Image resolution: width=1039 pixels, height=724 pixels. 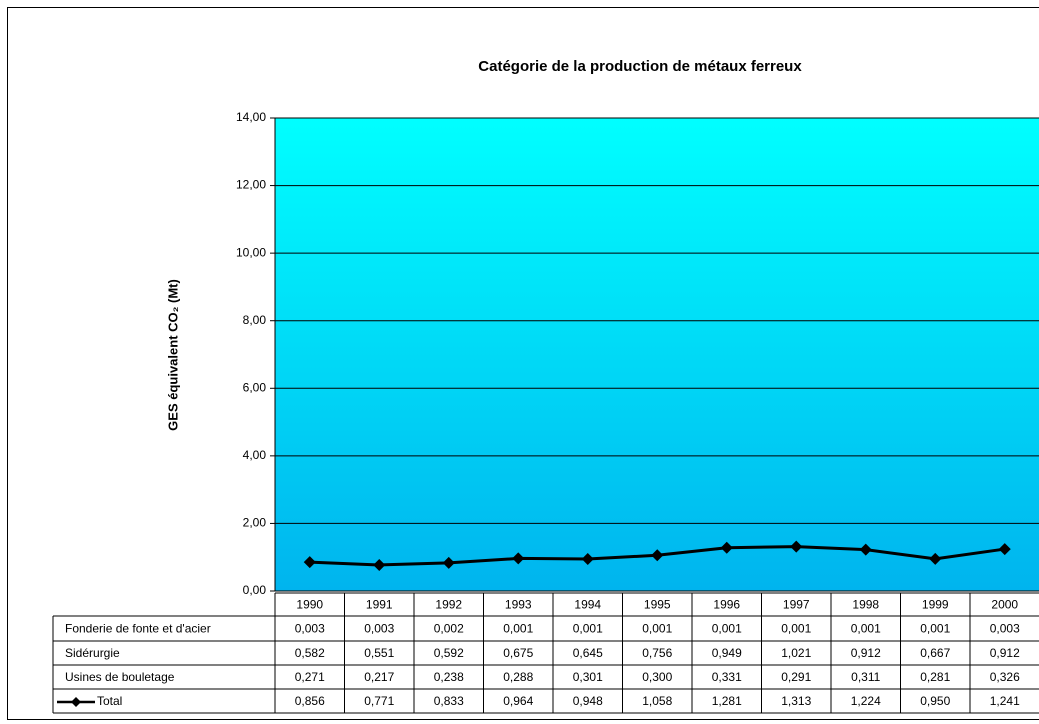 I want to click on table-cell: 1,224, so click(x=866, y=701).